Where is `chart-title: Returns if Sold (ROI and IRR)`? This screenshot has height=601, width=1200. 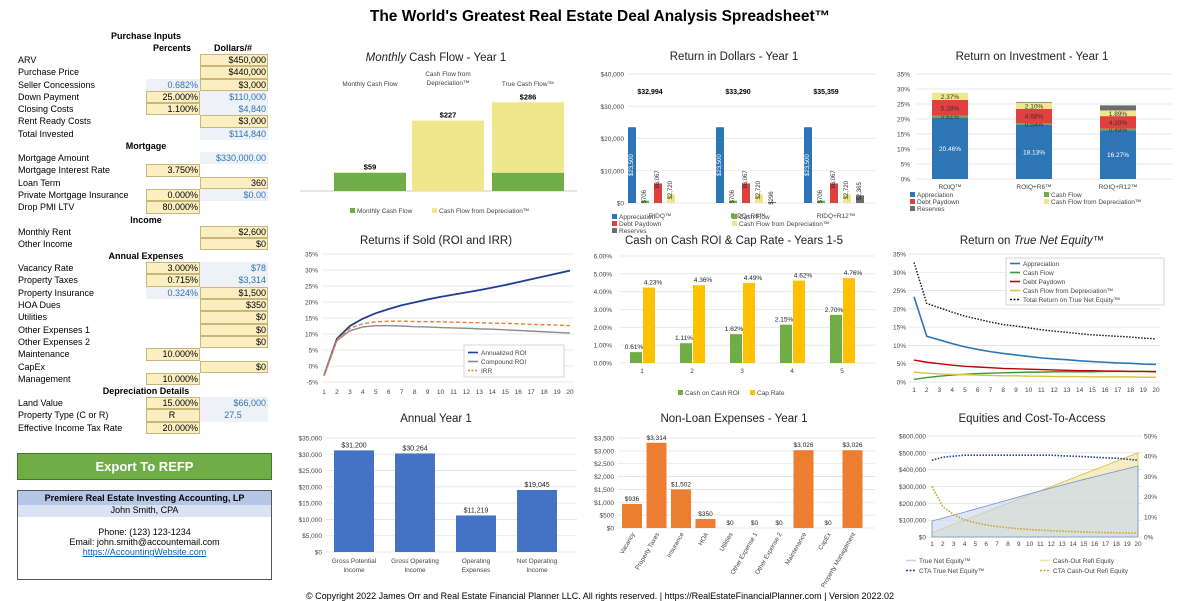 chart-title: Returns if Sold (ROI and IRR) is located at coordinates (436, 241).